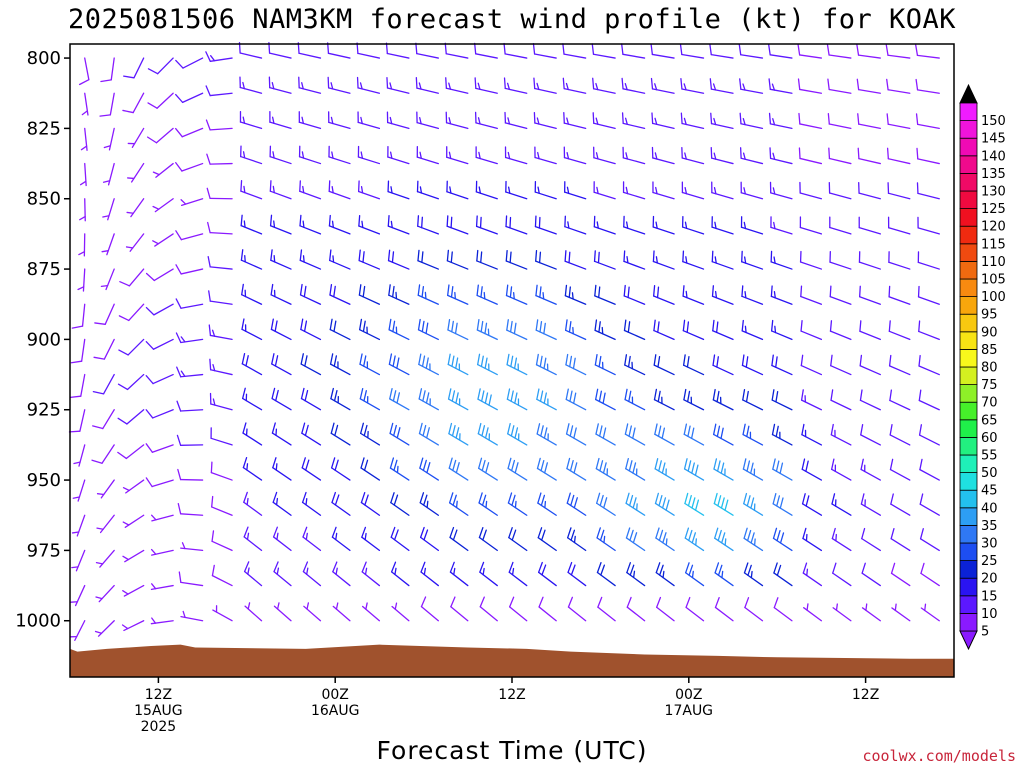 The image size is (1024, 768). What do you see at coordinates (993, 139) in the screenshot?
I see `colorbar-tick-label: 145` at bounding box center [993, 139].